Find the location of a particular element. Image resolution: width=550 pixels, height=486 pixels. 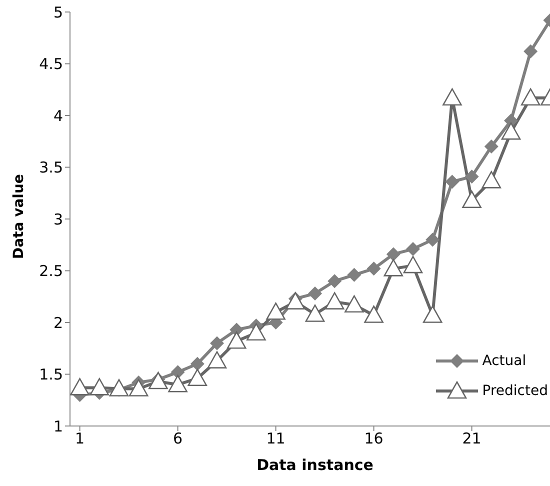

y-tick-label: 1 is located at coordinates (58, 426).